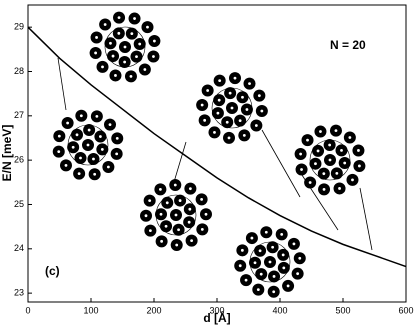 This screenshot has width=414, height=327. What do you see at coordinates (348, 45) in the screenshot?
I see `annotation: N = 20` at bounding box center [348, 45].